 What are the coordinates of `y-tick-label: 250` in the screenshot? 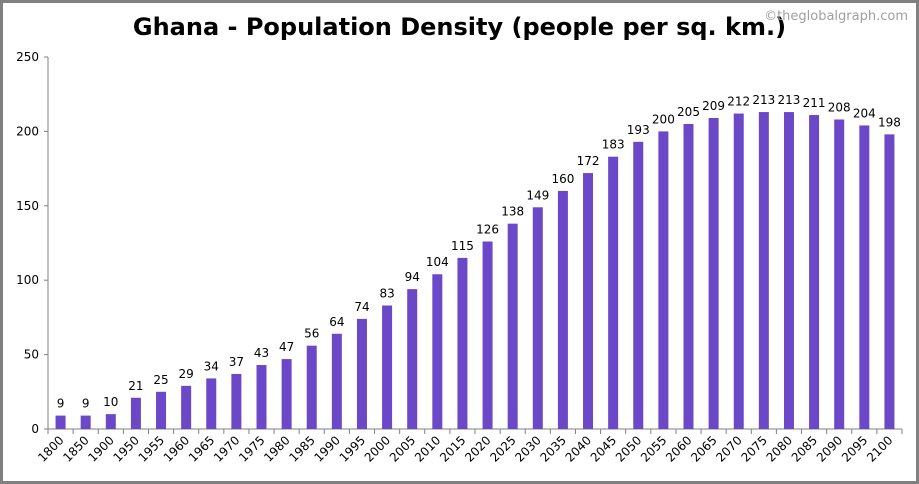 It's located at (27, 57).